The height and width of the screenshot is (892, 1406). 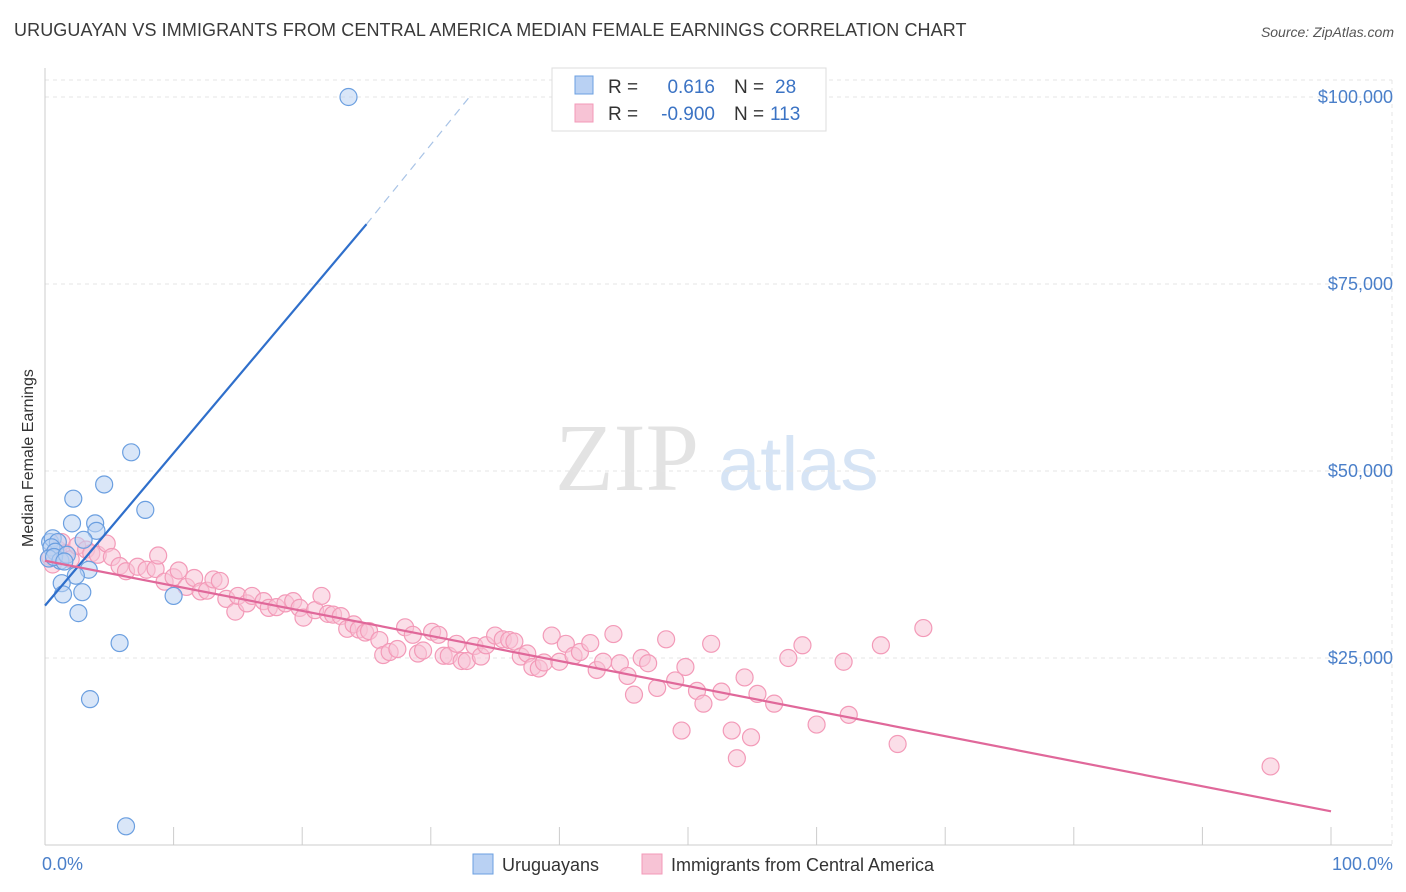 I want to click on x-tick-labels: 0.0% 100.0%, so click(x=717, y=864).